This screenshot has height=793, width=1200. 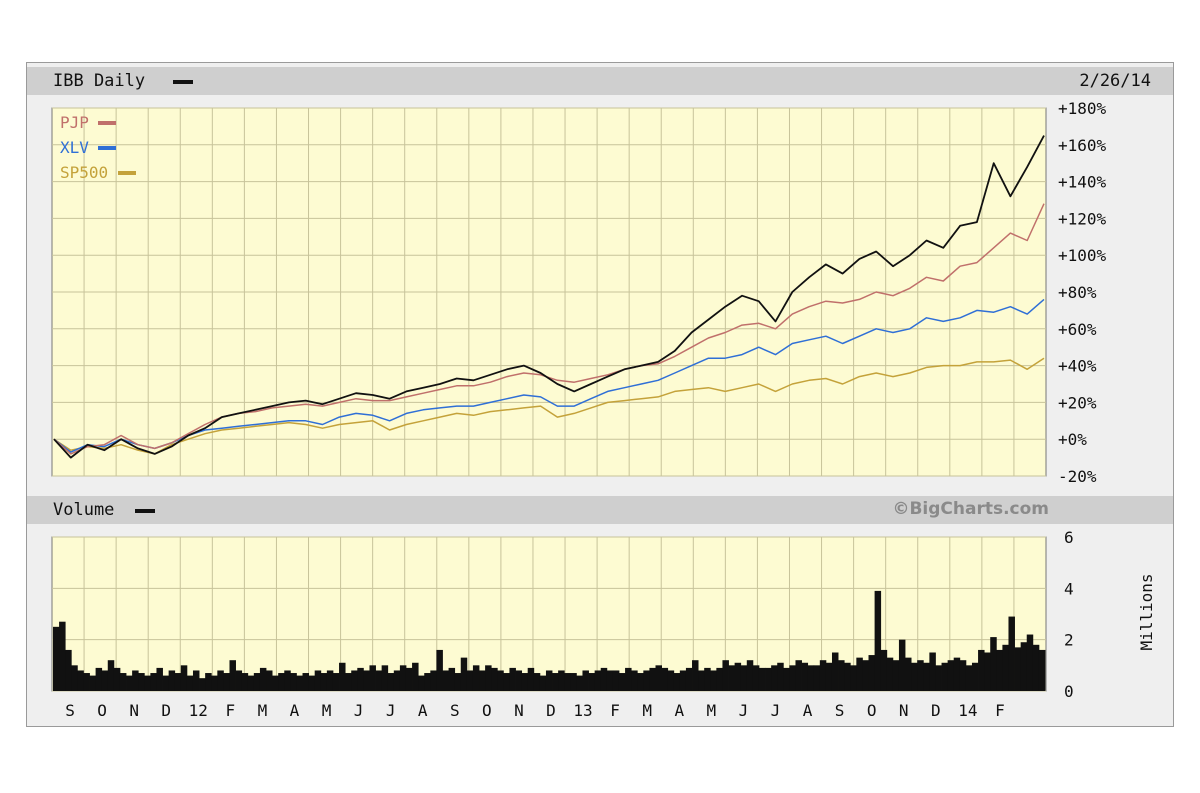 What do you see at coordinates (1082, 218) in the screenshot?
I see `price-y-tick-label: +120%` at bounding box center [1082, 218].